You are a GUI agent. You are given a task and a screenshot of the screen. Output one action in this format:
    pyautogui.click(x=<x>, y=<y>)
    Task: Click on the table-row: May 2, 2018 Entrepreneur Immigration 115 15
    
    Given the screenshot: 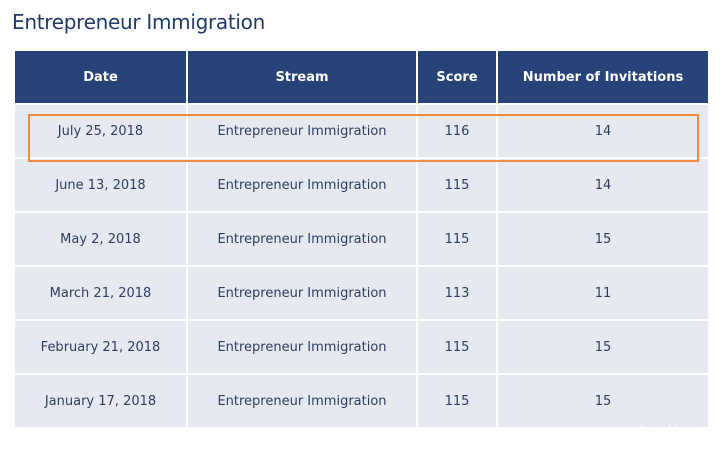 What is the action you would take?
    pyautogui.click(x=361, y=239)
    